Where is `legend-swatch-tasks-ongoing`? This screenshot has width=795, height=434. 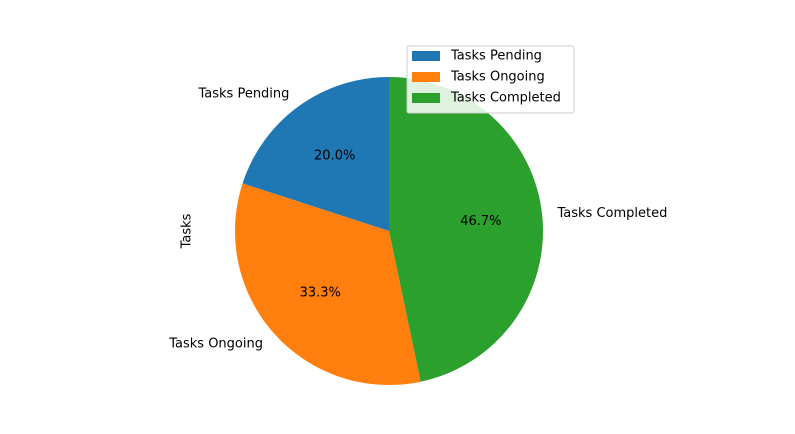
legend-swatch-tasks-ongoing is located at coordinates (426, 77).